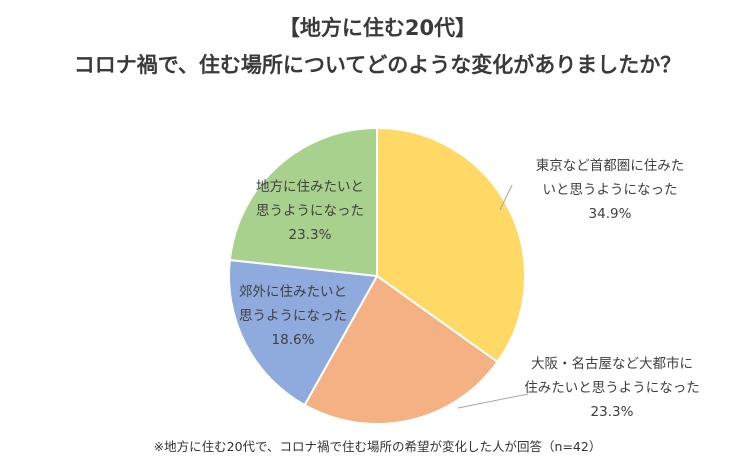 This screenshot has width=755, height=467. I want to click on chart-title: 【地方に住む20代】, so click(377, 28).